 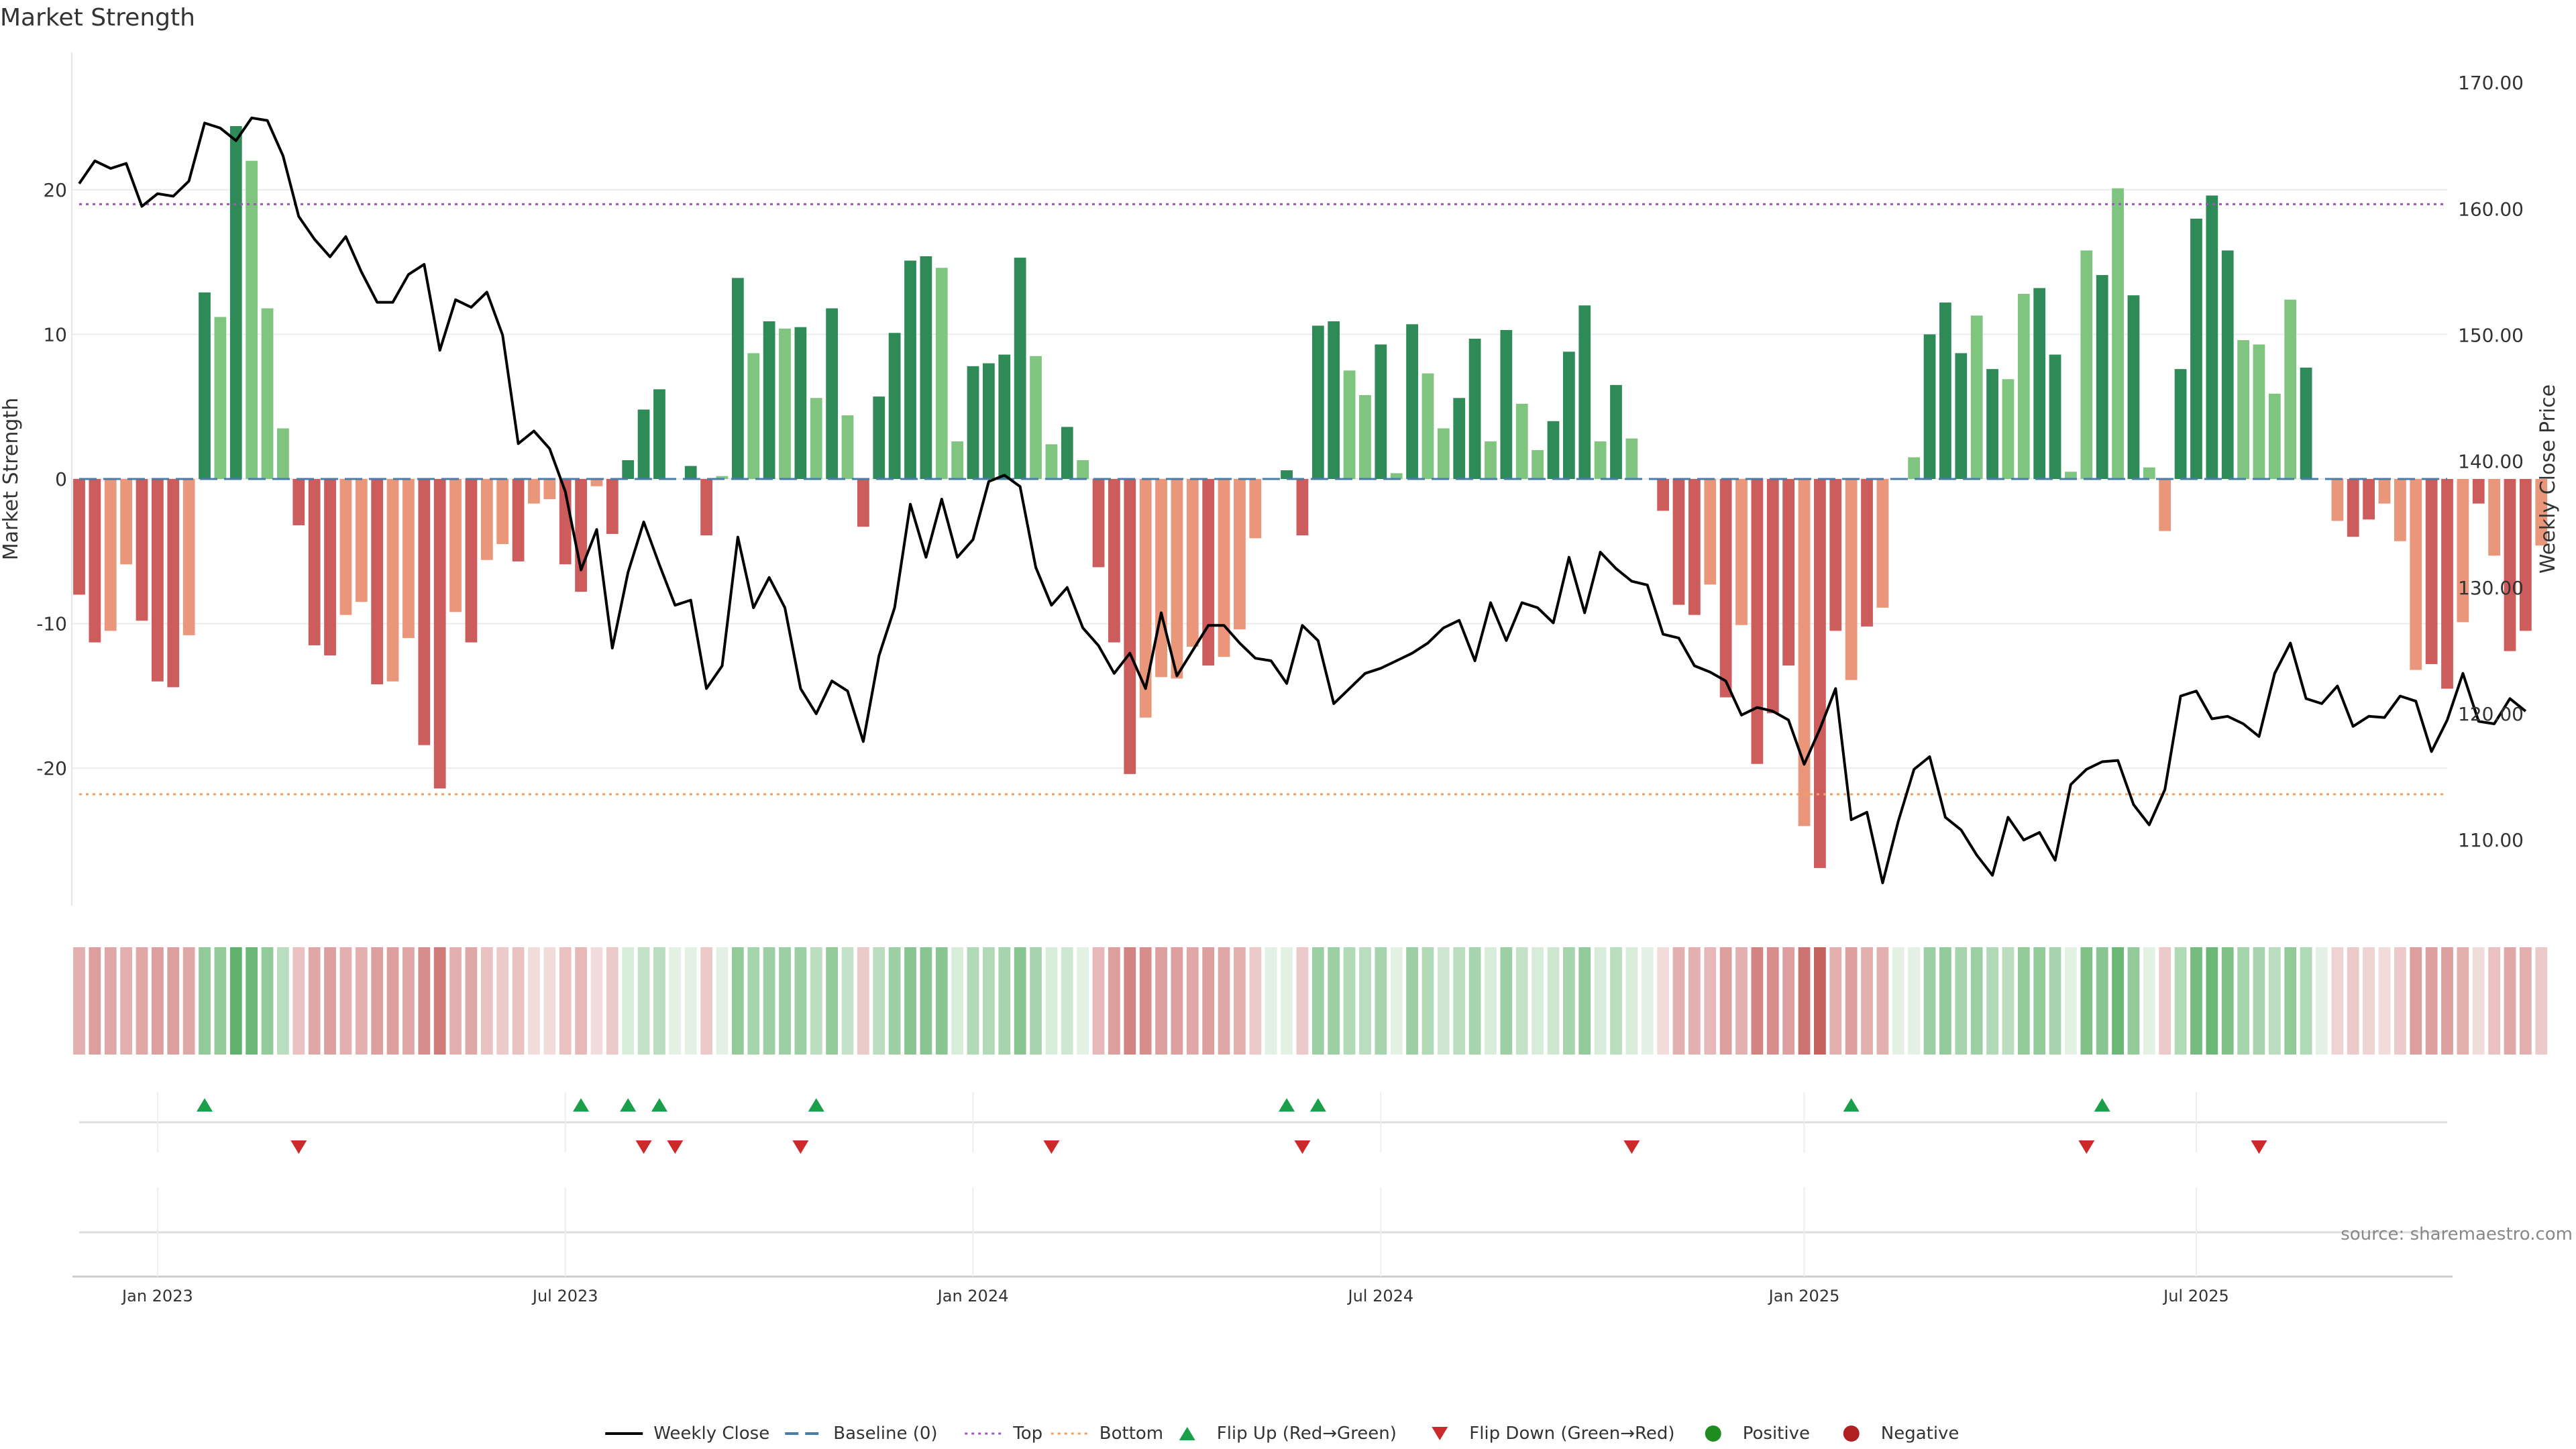 I want to click on right-tick-label: 170.00, so click(x=2491, y=83).